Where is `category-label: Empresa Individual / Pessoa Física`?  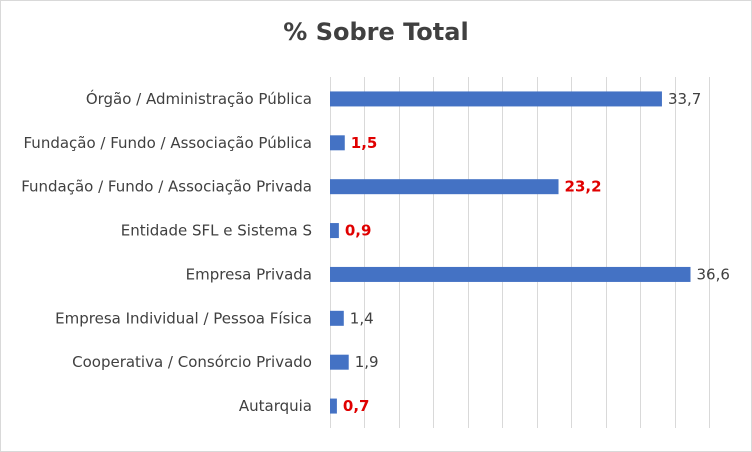 category-label: Empresa Individual / Pessoa Física is located at coordinates (183, 318).